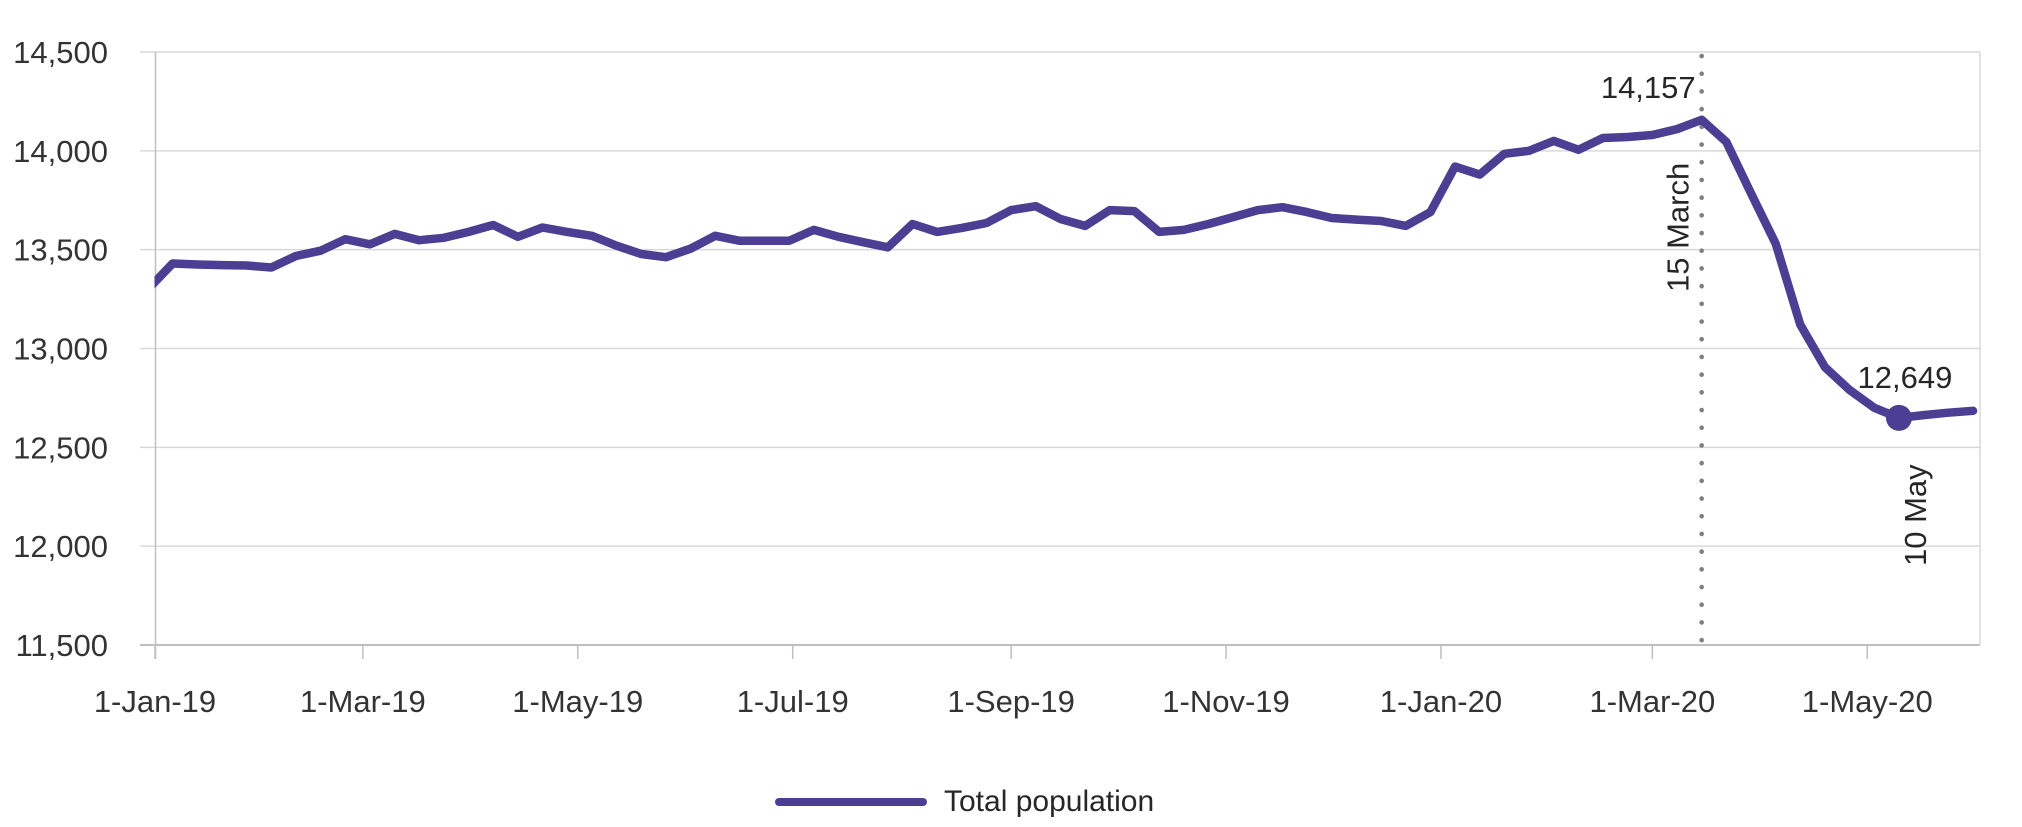  I want to click on x-axis-label: 1-Mar-19, so click(363, 701).